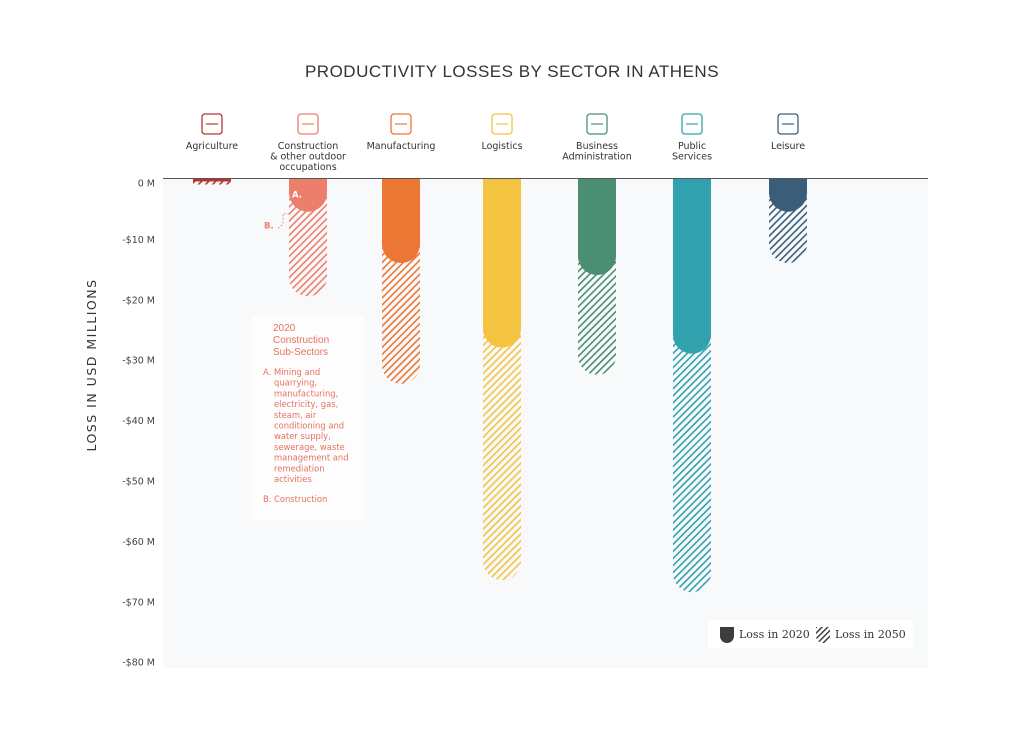  Describe the element at coordinates (212, 146) in the screenshot. I see `category-label: Agriculture` at that location.